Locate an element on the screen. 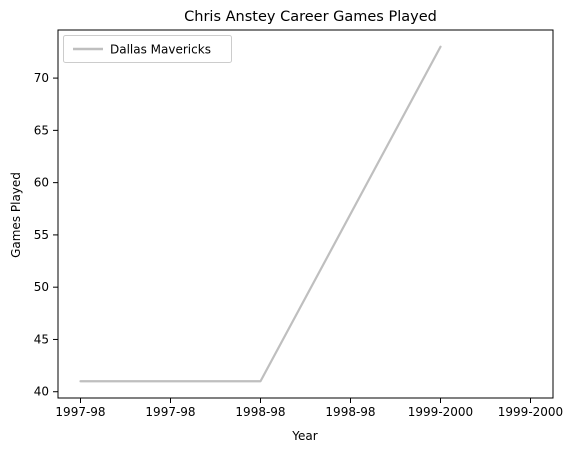 This screenshot has height=453, width=578. y-tick-label: 50 is located at coordinates (41, 287).